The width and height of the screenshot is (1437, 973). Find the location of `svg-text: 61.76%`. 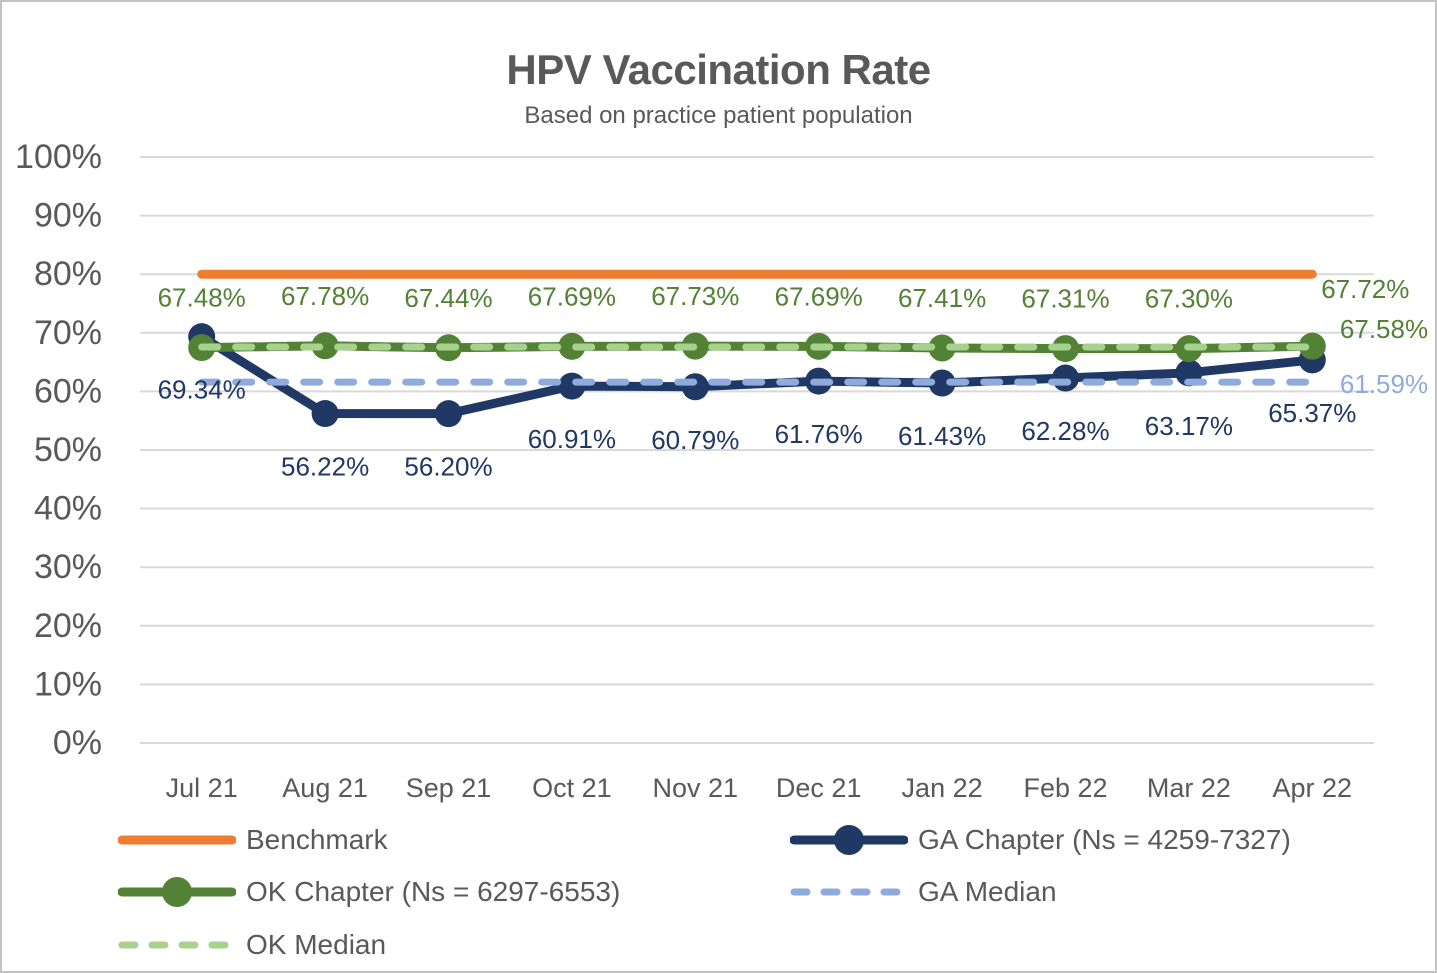

svg-text: 61.76% is located at coordinates (819, 434).